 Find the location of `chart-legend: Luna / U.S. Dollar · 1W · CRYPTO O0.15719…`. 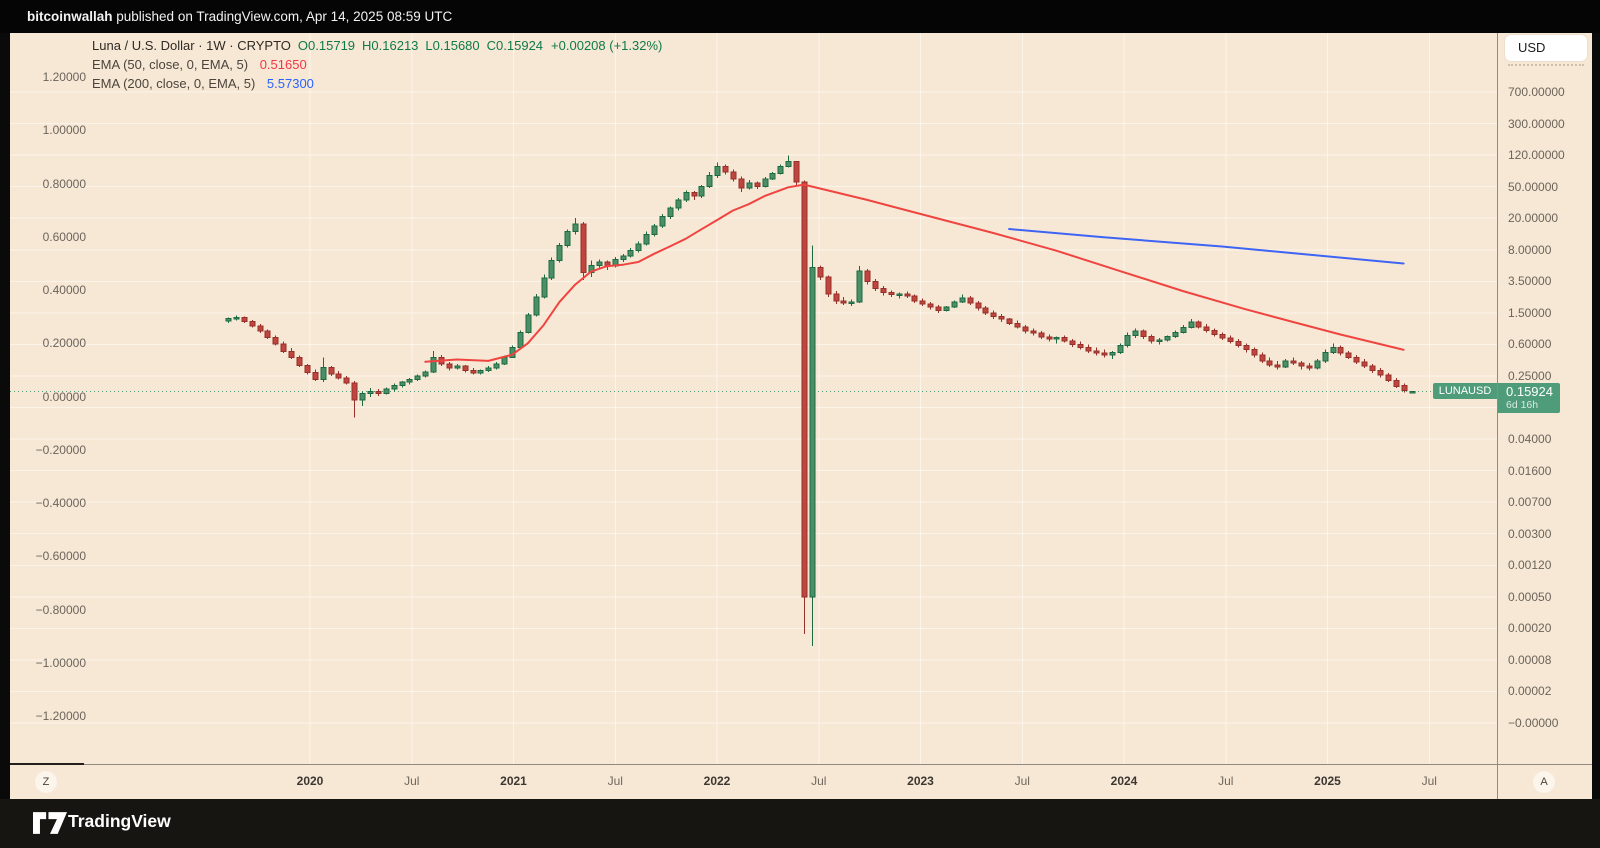

chart-legend: Luna / U.S. Dollar · 1W · CRYPTO O0.15719… is located at coordinates (377, 65).